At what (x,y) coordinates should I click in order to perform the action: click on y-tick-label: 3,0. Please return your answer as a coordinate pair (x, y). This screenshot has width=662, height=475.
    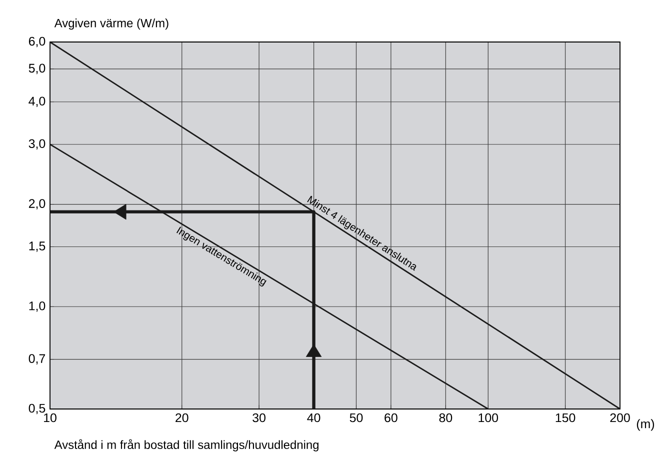
    Looking at the image, I should click on (37, 144).